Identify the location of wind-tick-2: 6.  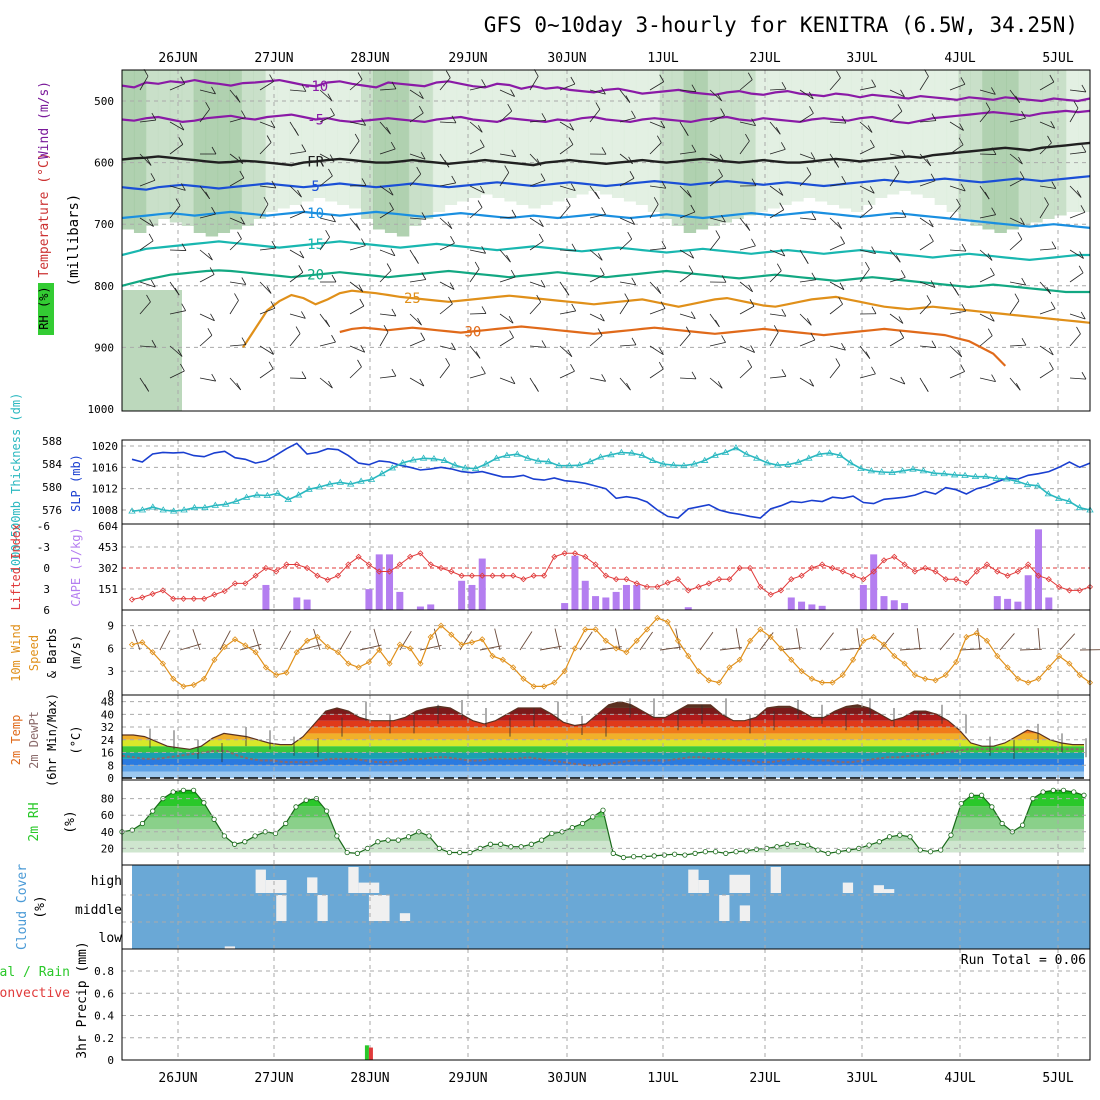
(110, 648).